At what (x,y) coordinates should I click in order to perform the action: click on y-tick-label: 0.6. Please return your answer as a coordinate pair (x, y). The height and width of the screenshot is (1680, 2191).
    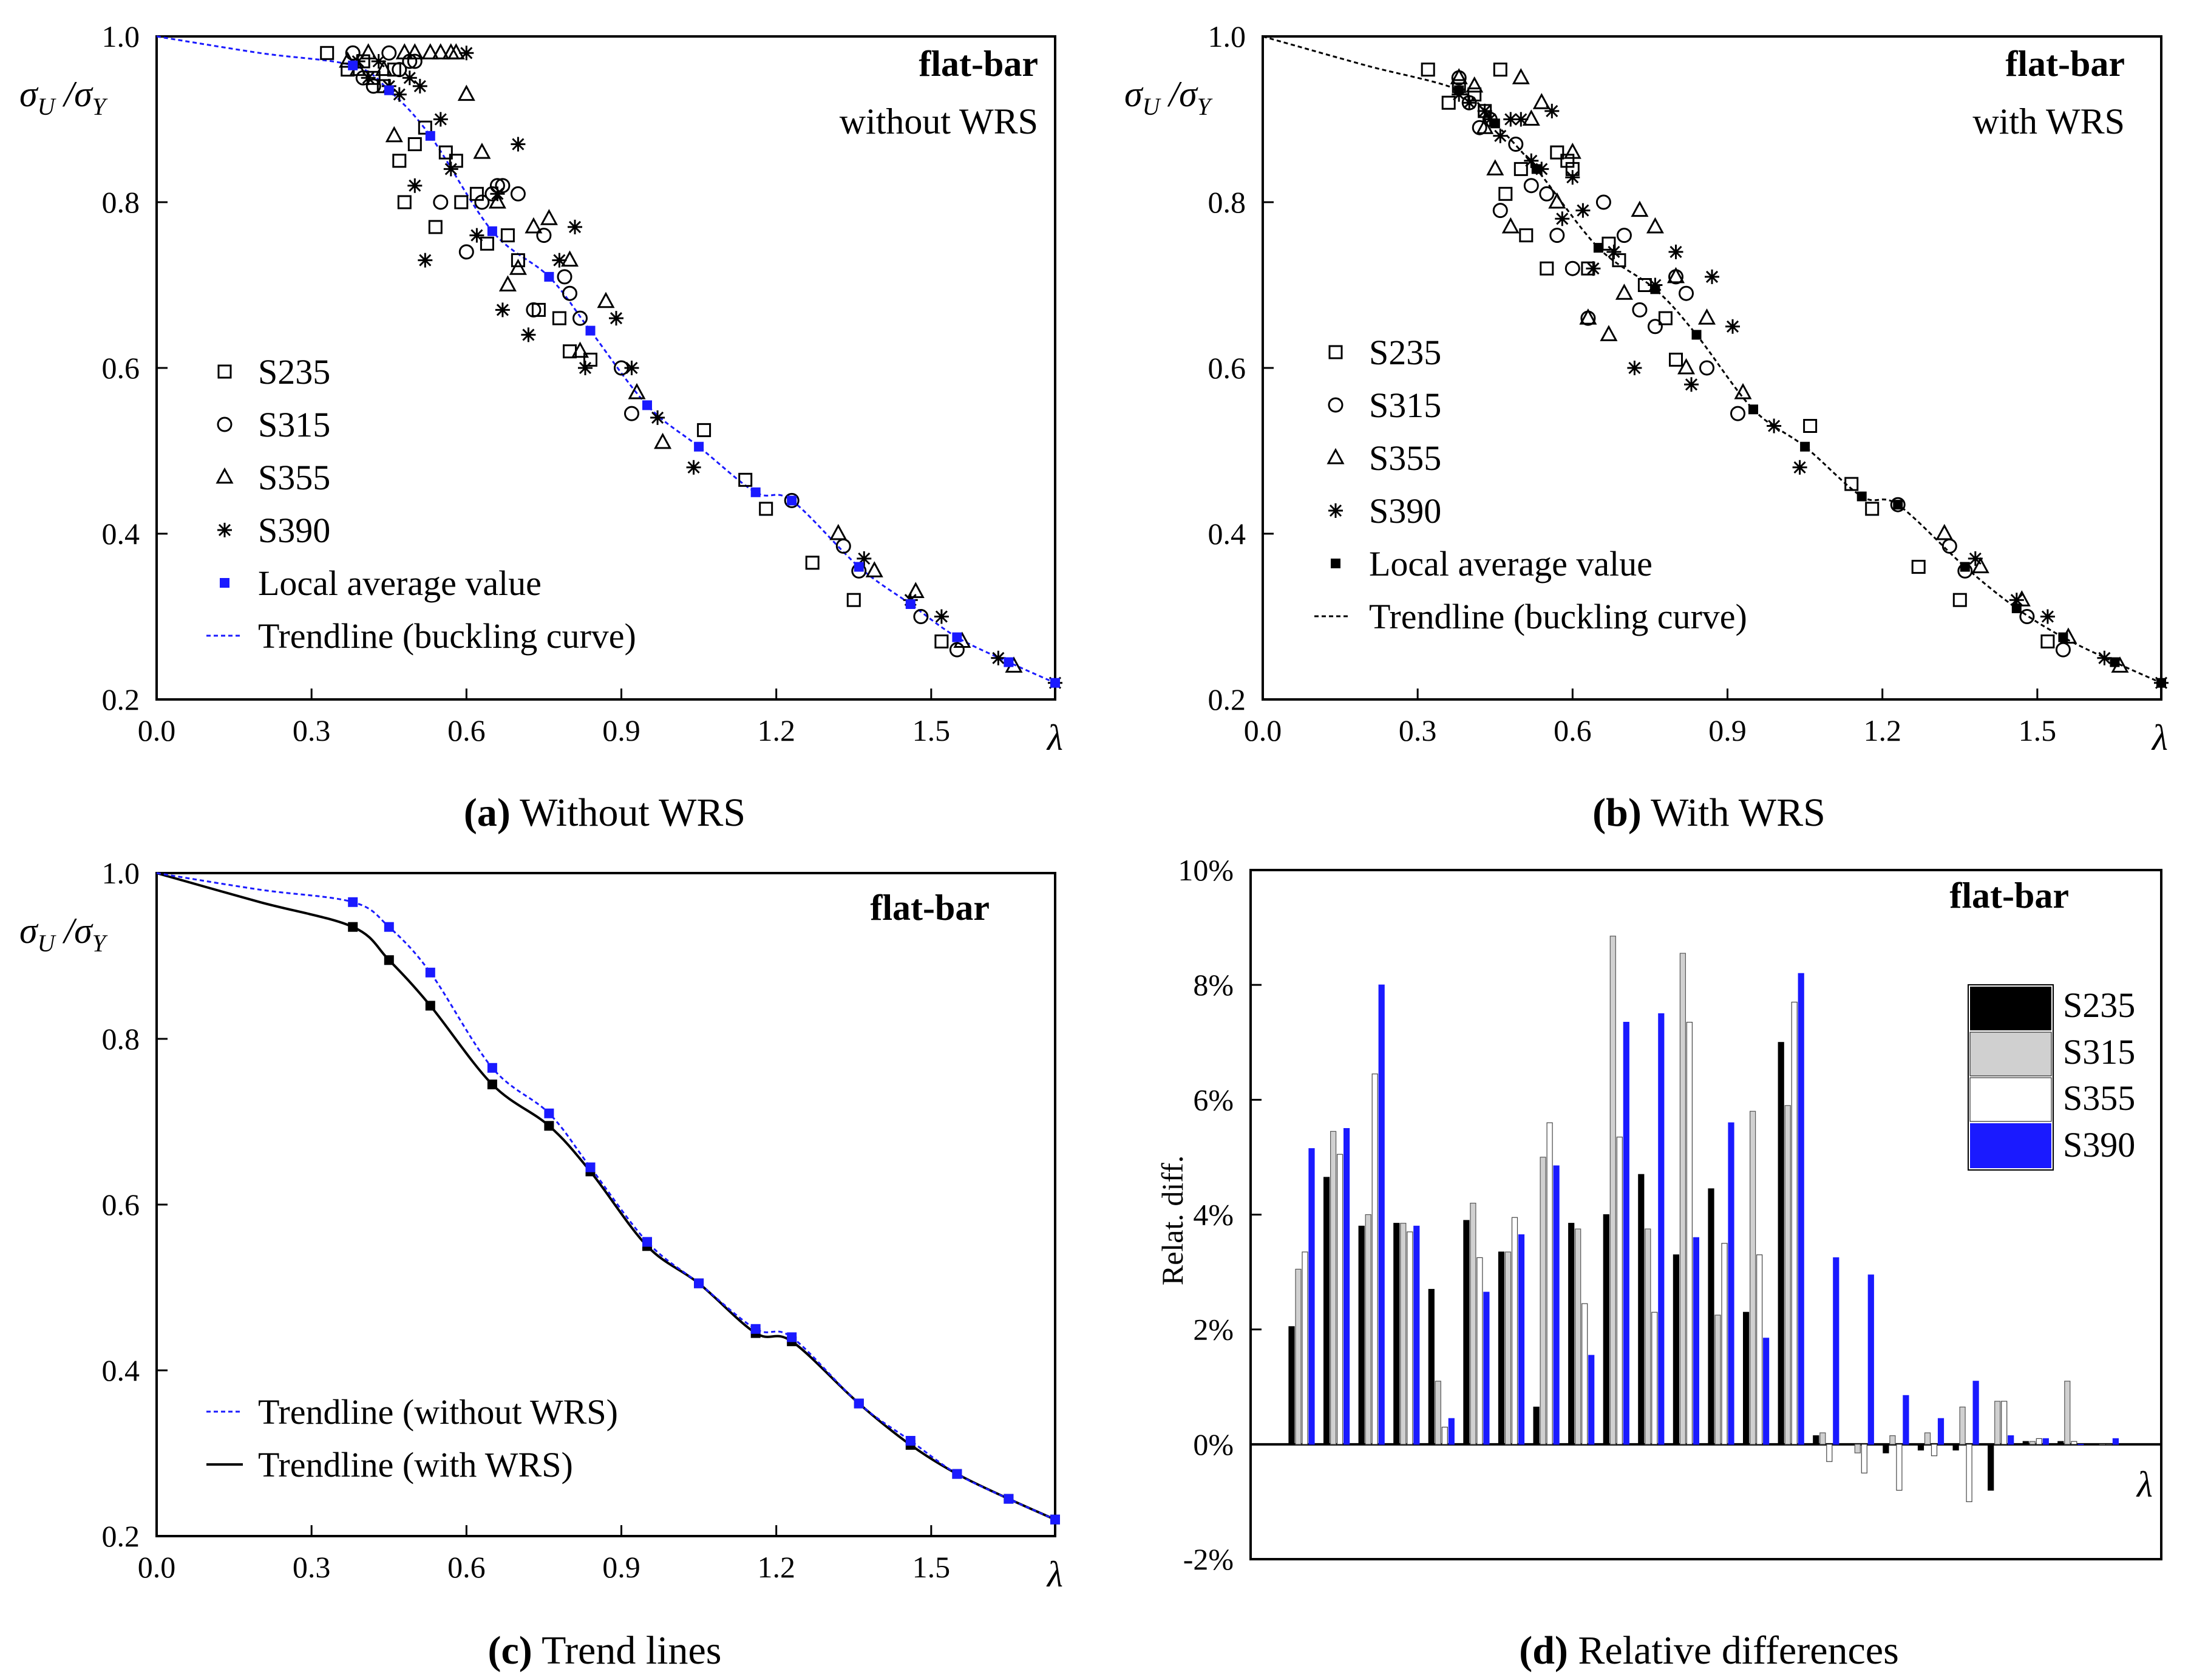
    Looking at the image, I should click on (121, 1205).